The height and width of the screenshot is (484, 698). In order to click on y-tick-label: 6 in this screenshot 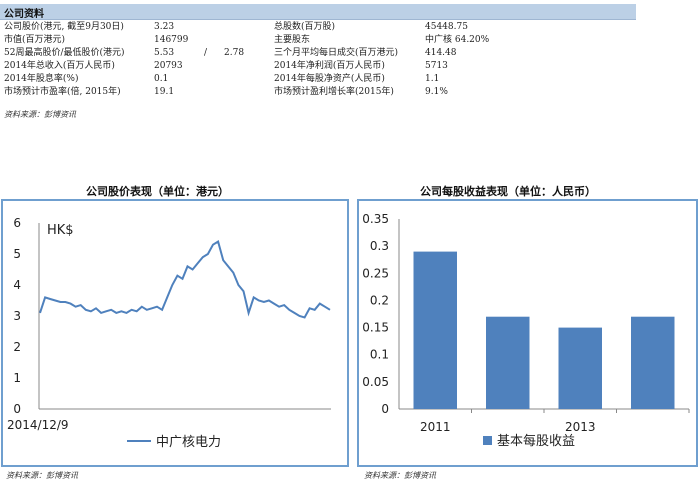, I will do `click(17, 223)`.